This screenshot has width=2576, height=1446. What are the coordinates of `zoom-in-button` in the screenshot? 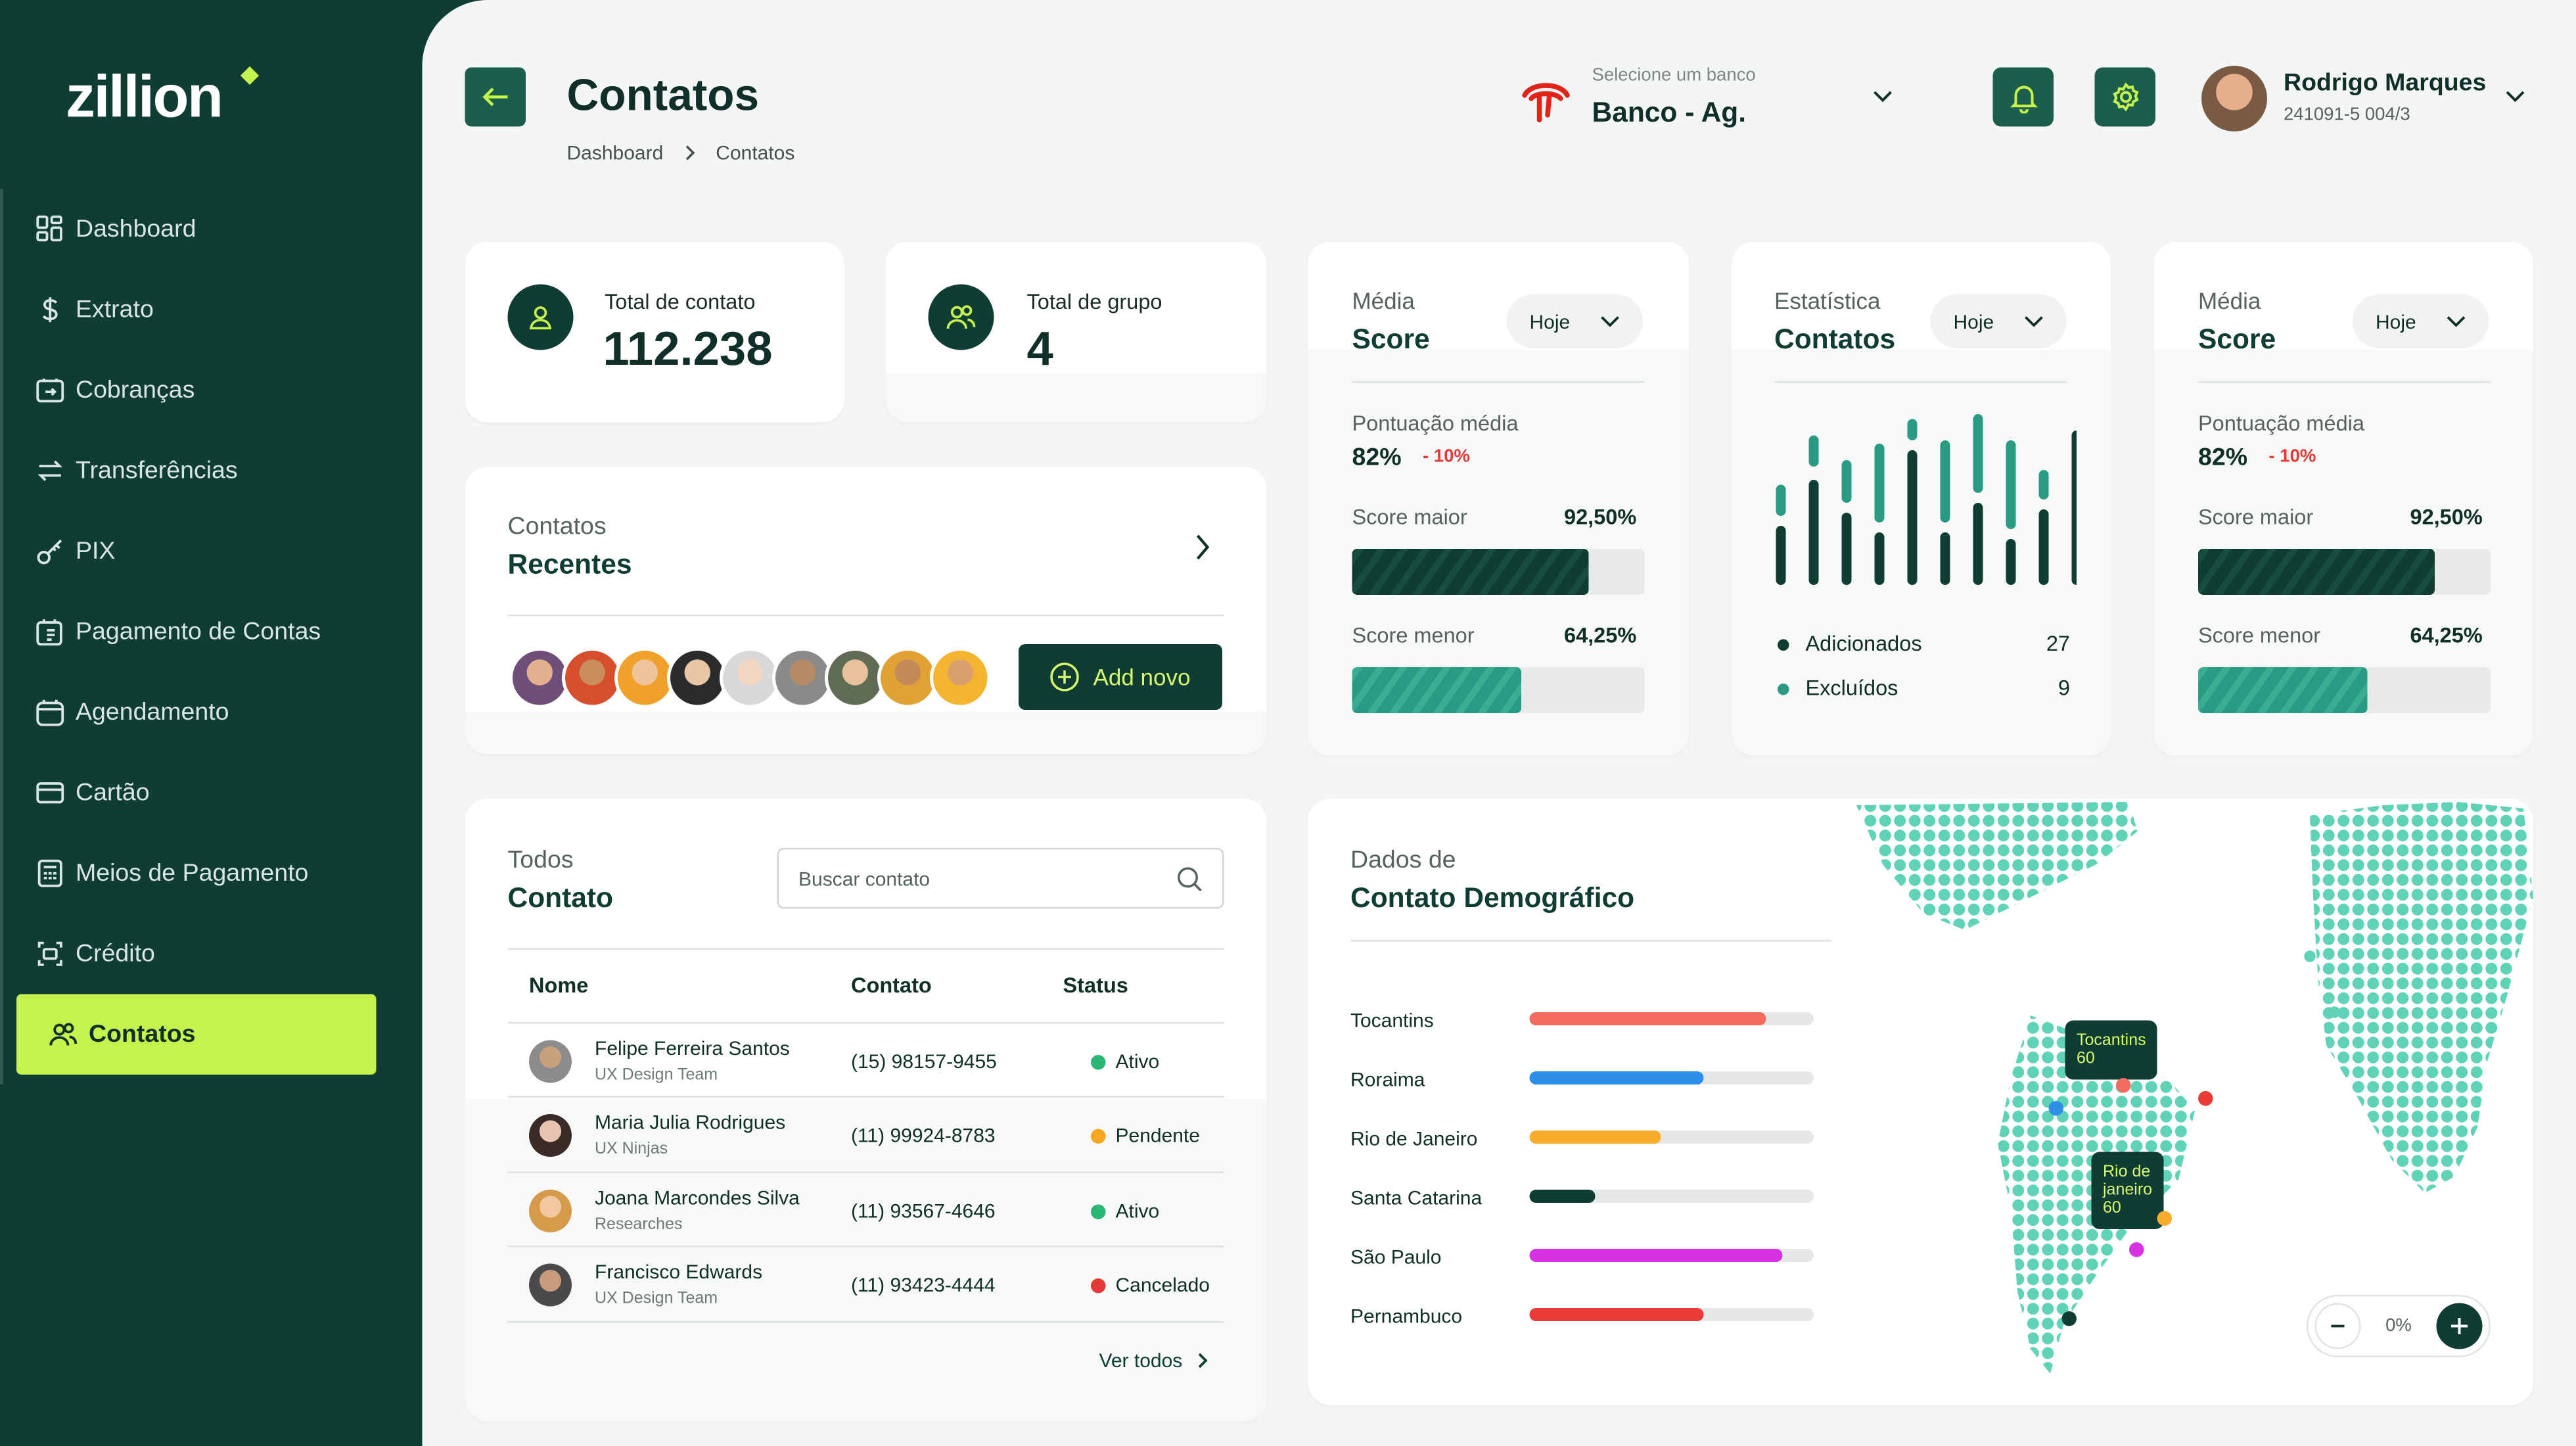 It's located at (2459, 1326).